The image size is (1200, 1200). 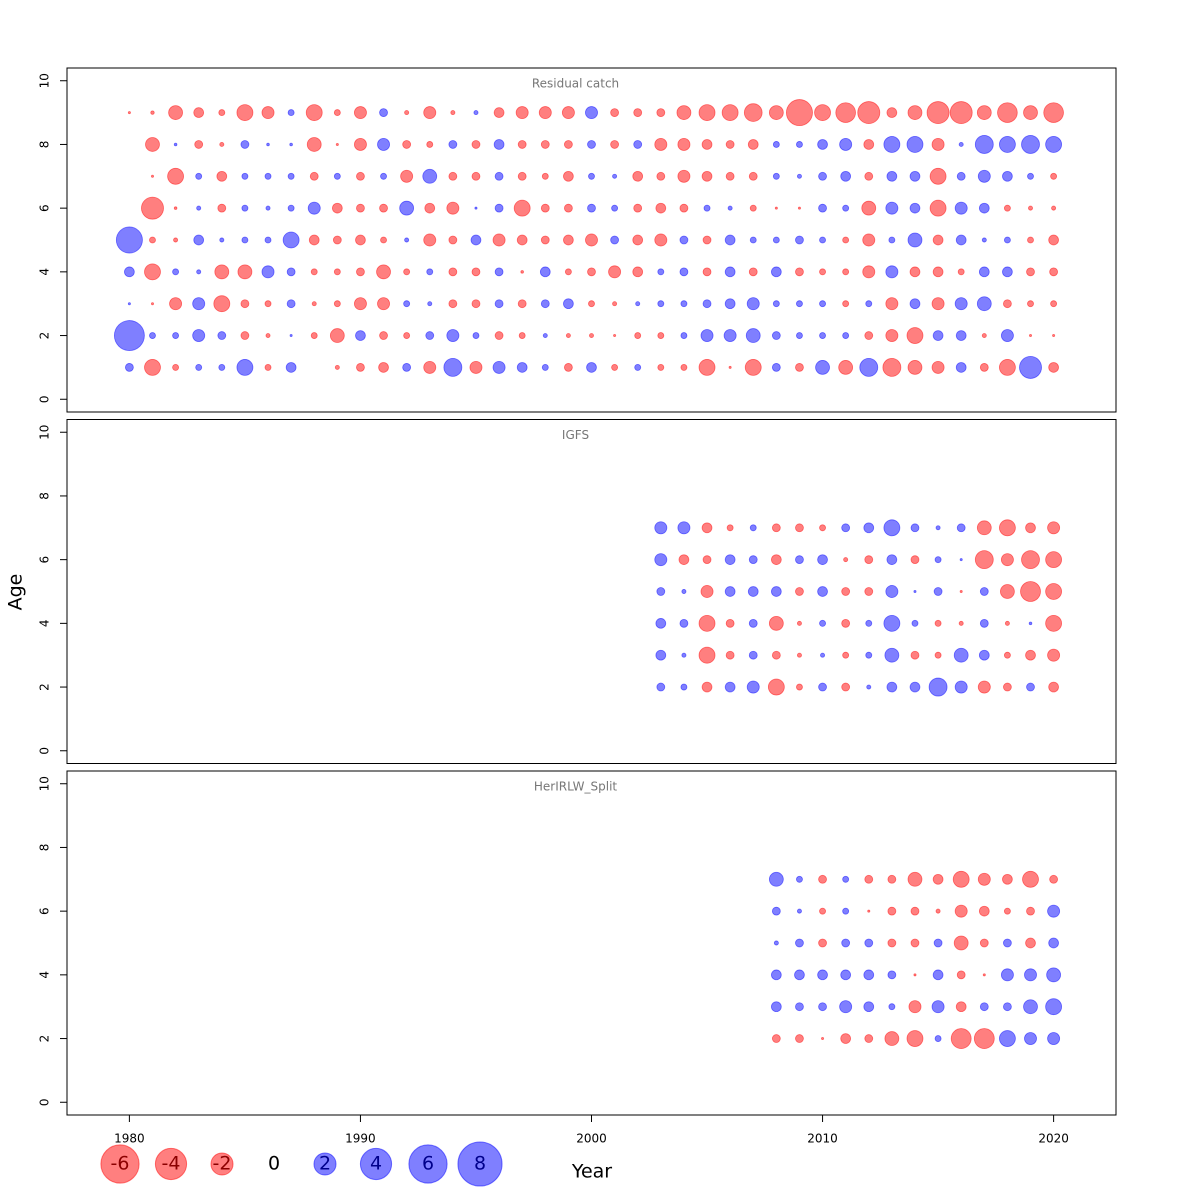 What do you see at coordinates (45, 911) in the screenshot?
I see `y-tick-label: 6` at bounding box center [45, 911].